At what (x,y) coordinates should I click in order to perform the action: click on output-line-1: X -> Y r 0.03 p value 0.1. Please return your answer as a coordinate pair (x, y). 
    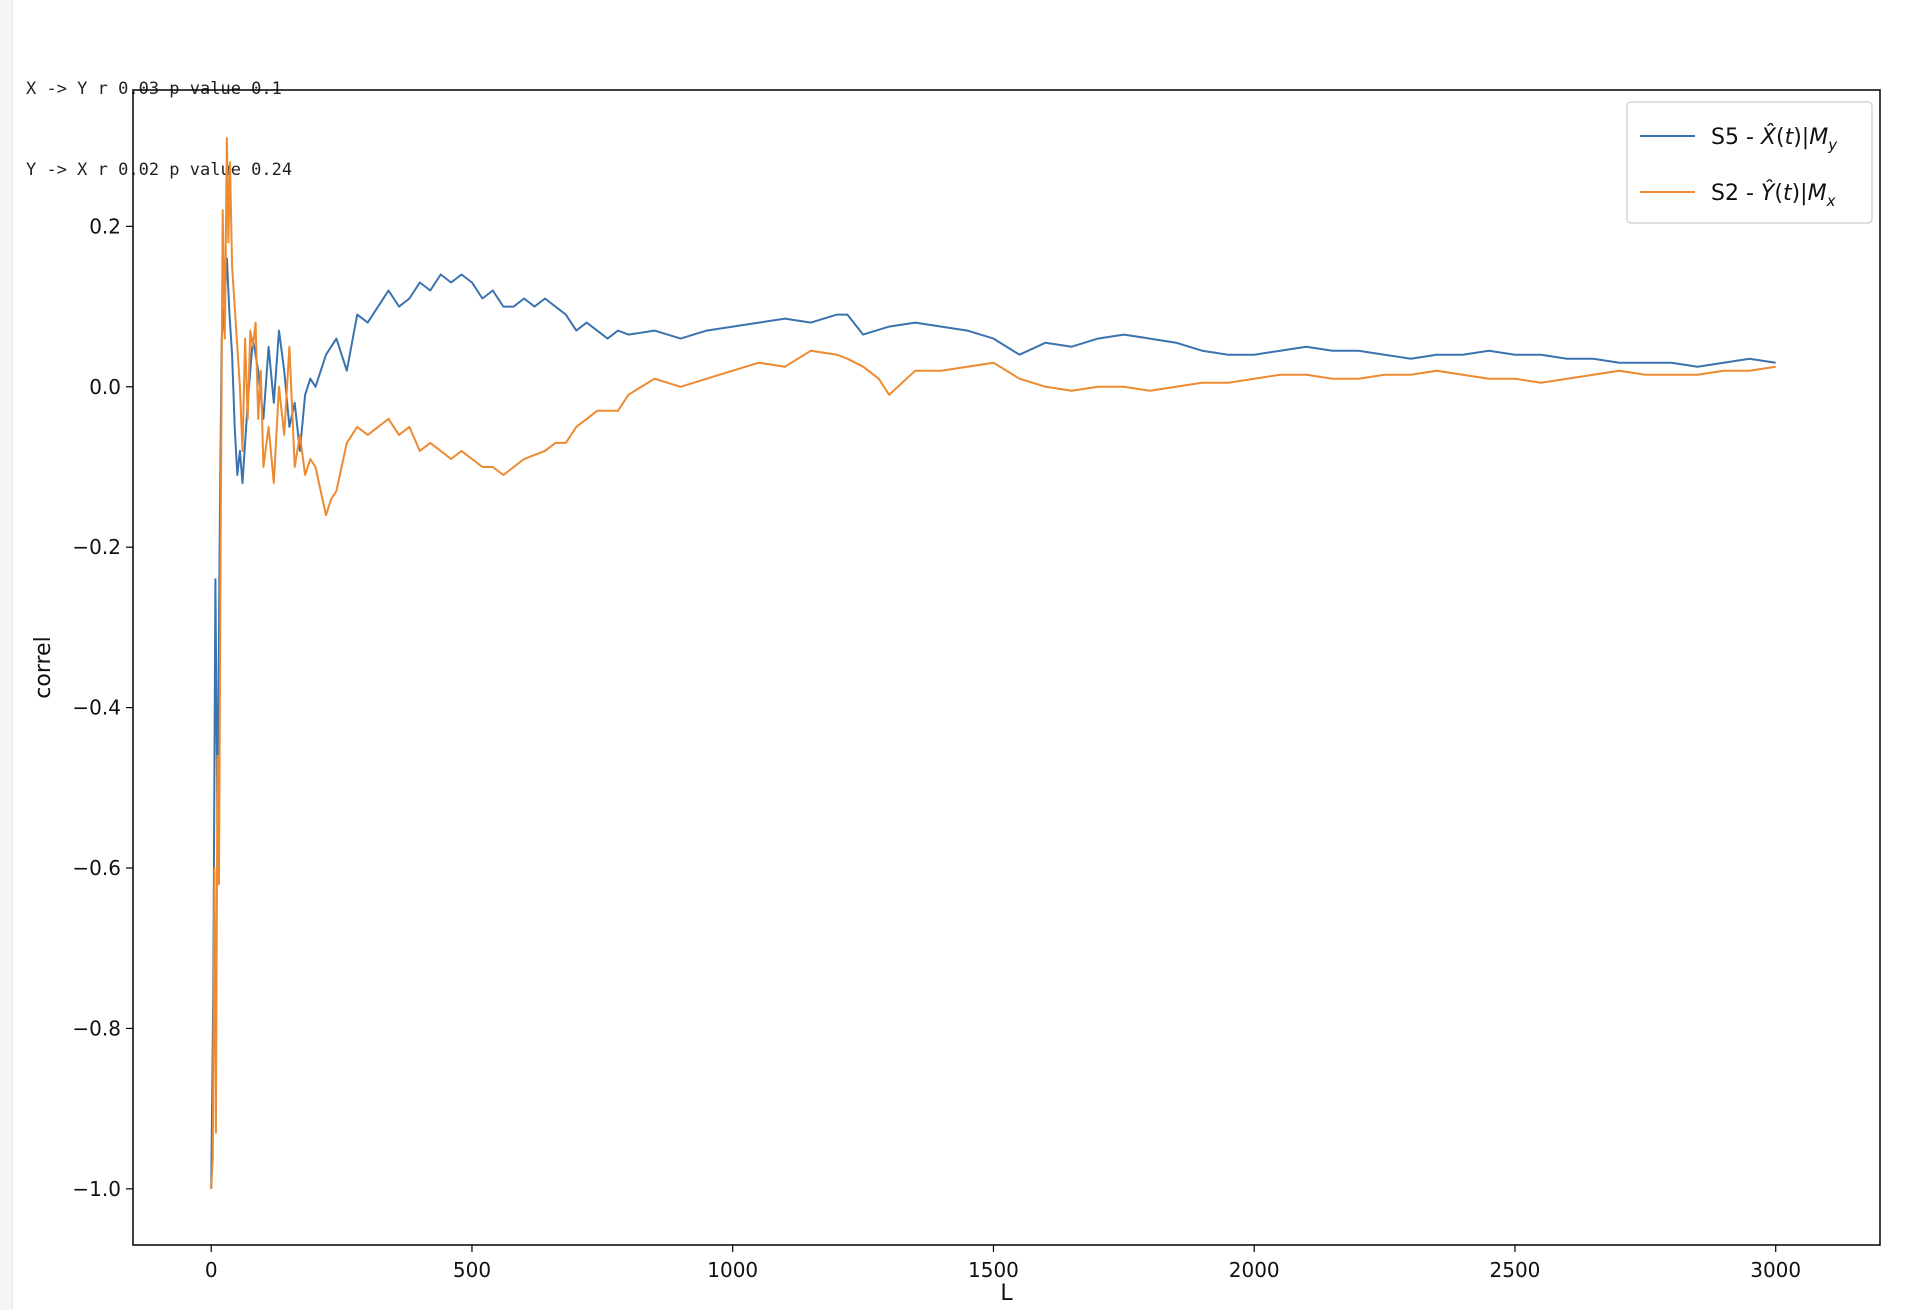
    Looking at the image, I should click on (154, 89).